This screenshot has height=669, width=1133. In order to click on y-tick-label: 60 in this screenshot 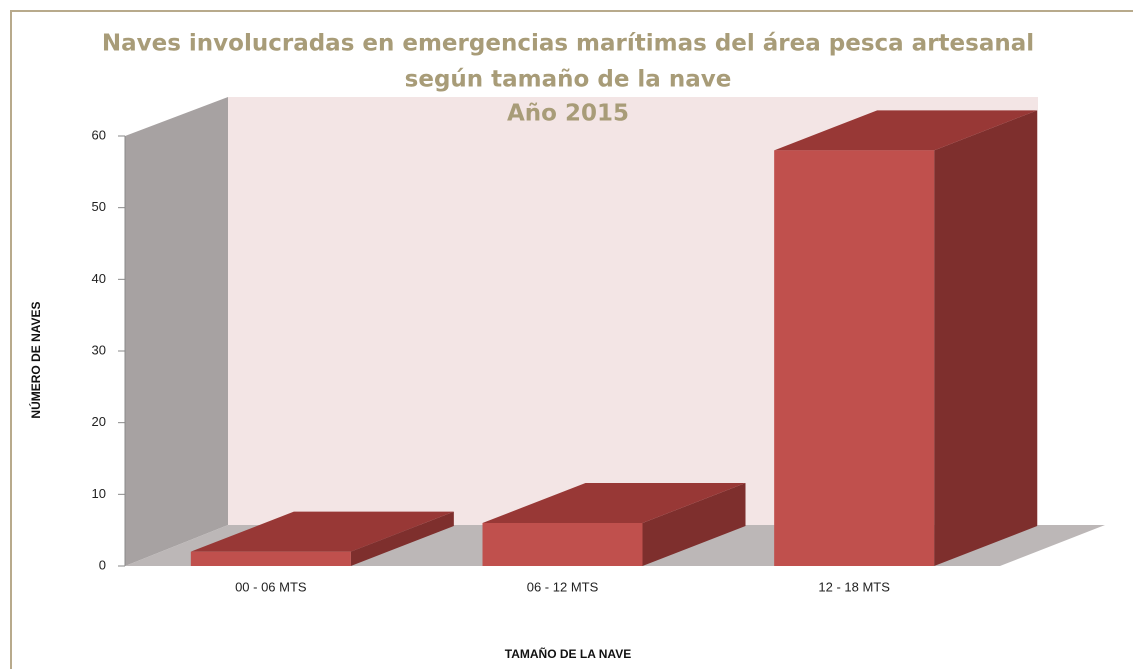, I will do `click(99, 134)`.